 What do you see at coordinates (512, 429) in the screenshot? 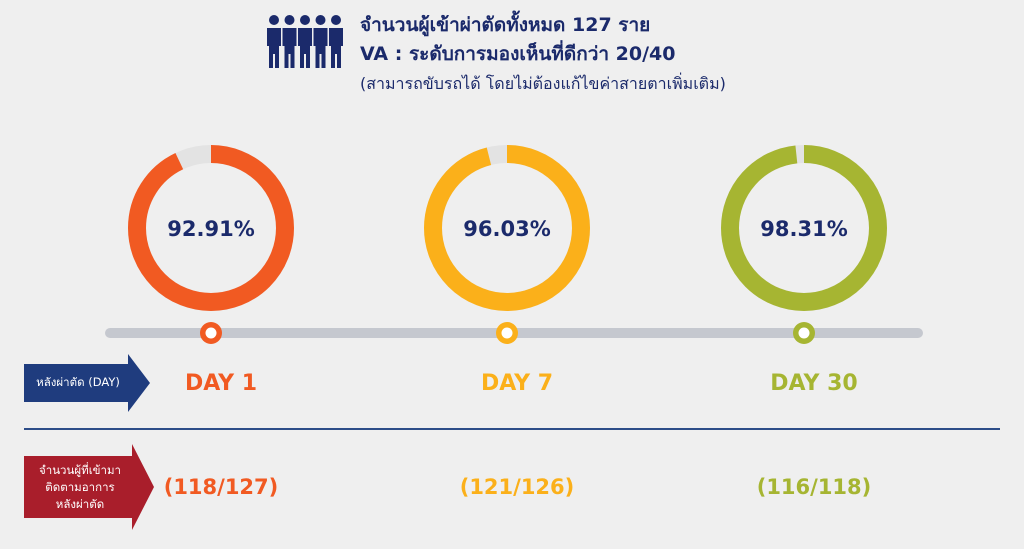
I see `divider` at bounding box center [512, 429].